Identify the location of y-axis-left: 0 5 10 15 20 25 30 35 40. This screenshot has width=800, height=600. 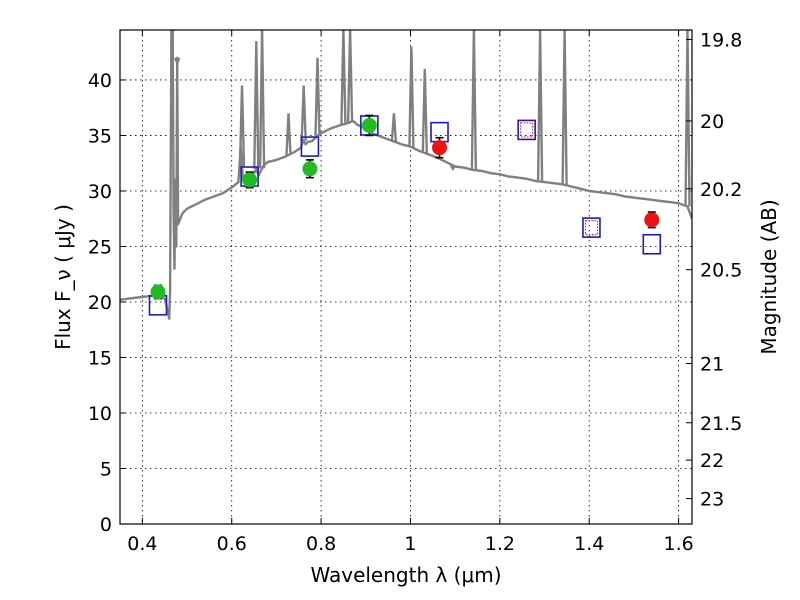
(107, 303).